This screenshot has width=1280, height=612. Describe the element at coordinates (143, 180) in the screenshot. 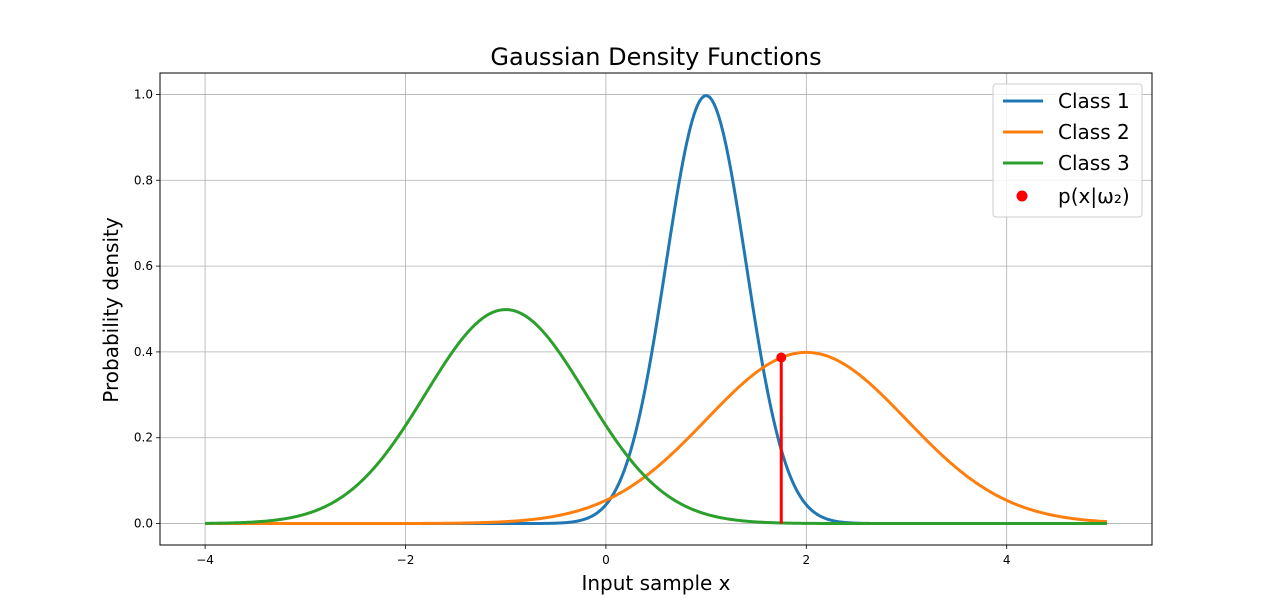

I see `y-tick-label: 0.8` at that location.